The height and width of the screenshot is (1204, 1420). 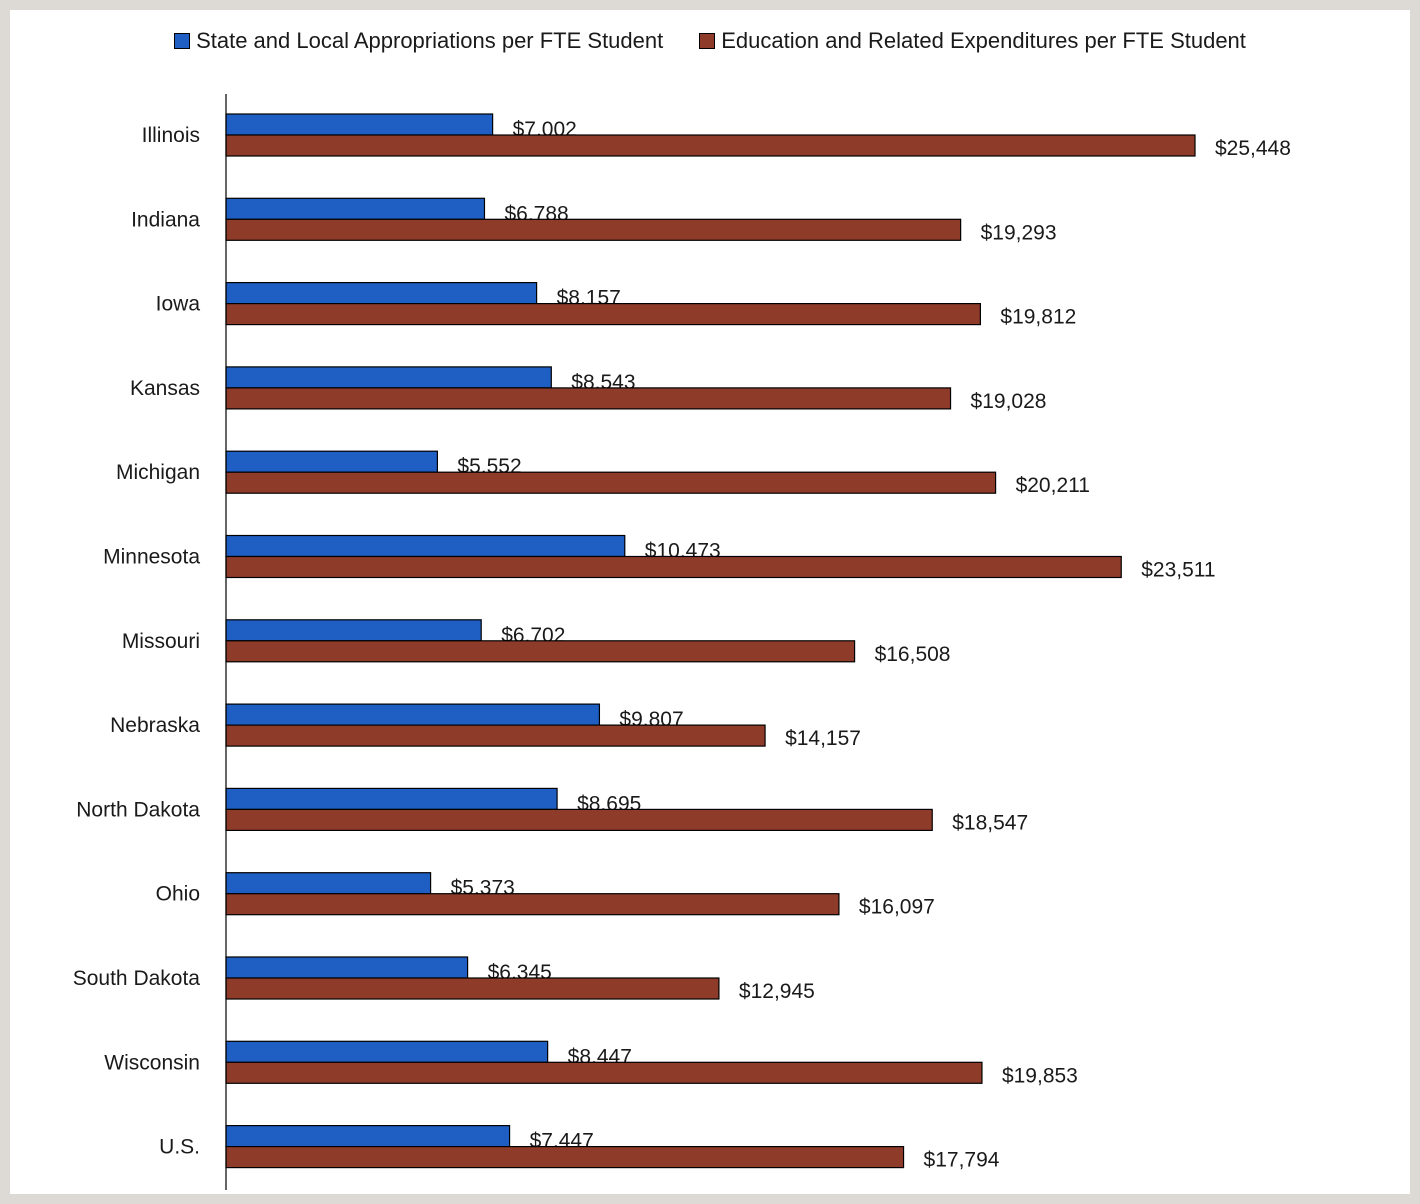 What do you see at coordinates (165, 219) in the screenshot?
I see `category-label-indiana: Indiana` at bounding box center [165, 219].